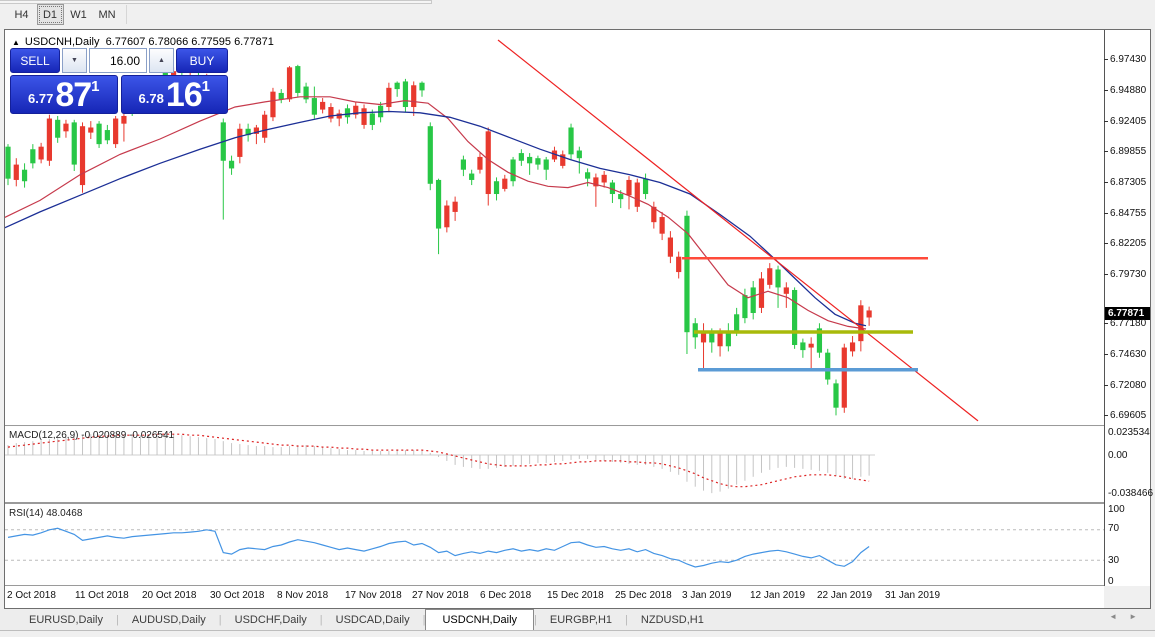 The image size is (1155, 637). I want to click on macd-histogram, so click(438, 463).